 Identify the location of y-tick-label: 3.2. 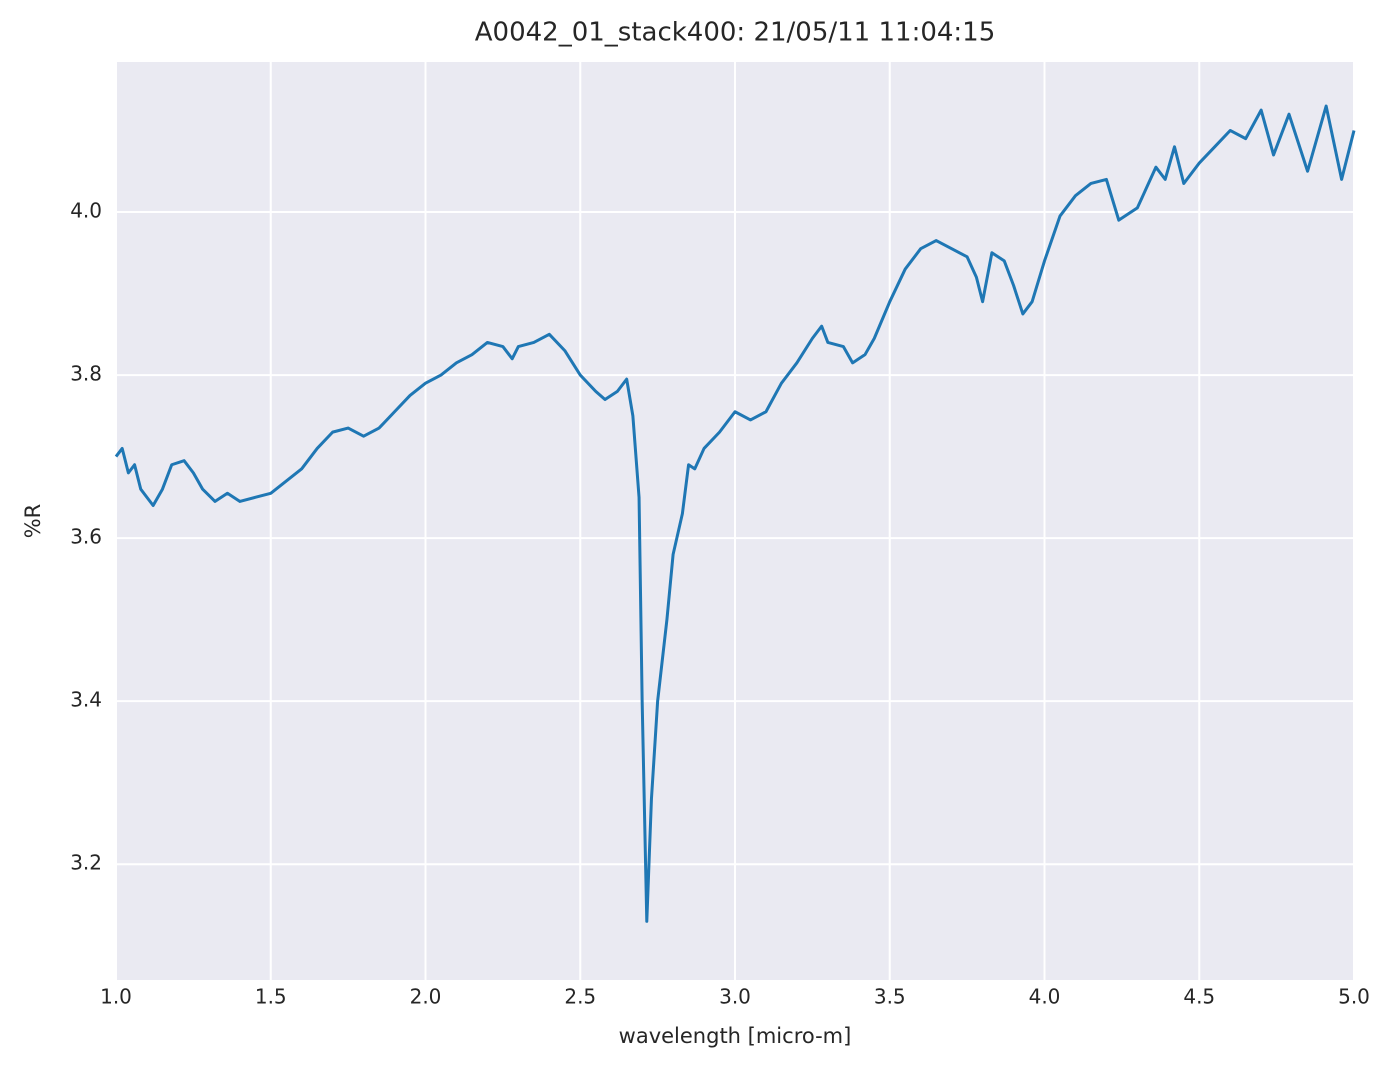
(86, 863).